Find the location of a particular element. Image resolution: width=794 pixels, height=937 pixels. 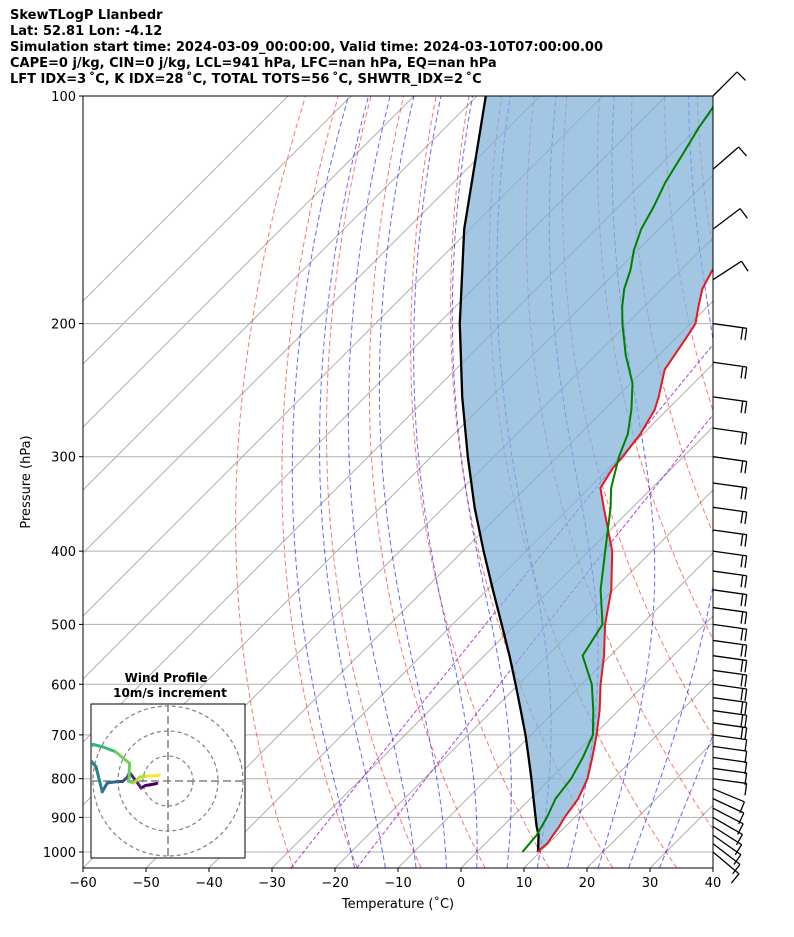

x-tick-label: 0 is located at coordinates (461, 883).